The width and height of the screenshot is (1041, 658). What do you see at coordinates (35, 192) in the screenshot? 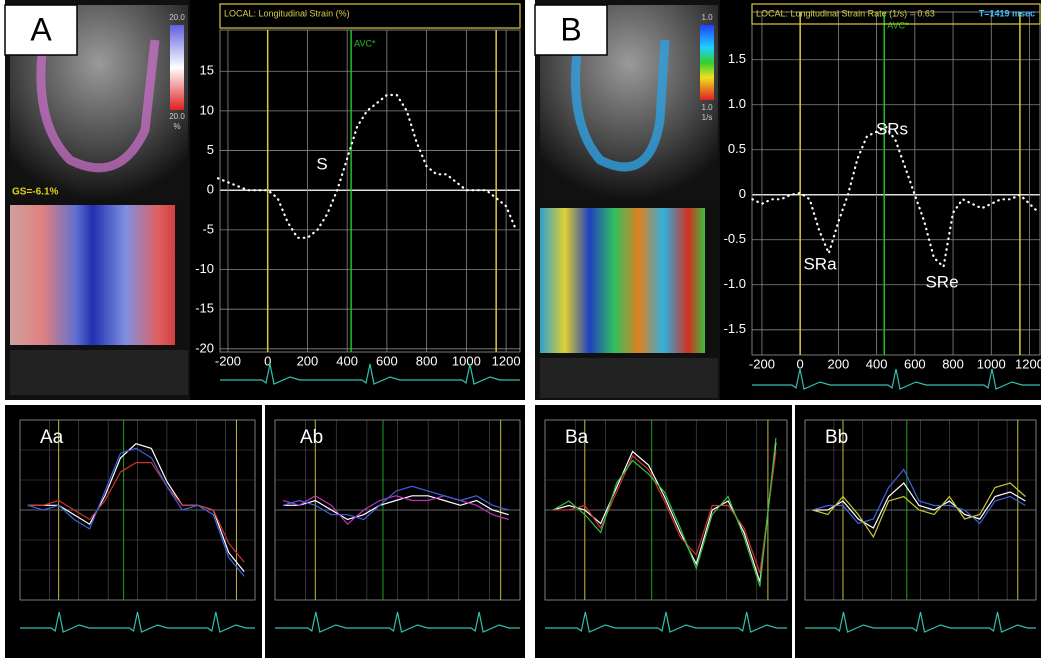
I see `global-strain: GS=-6.1%` at bounding box center [35, 192].